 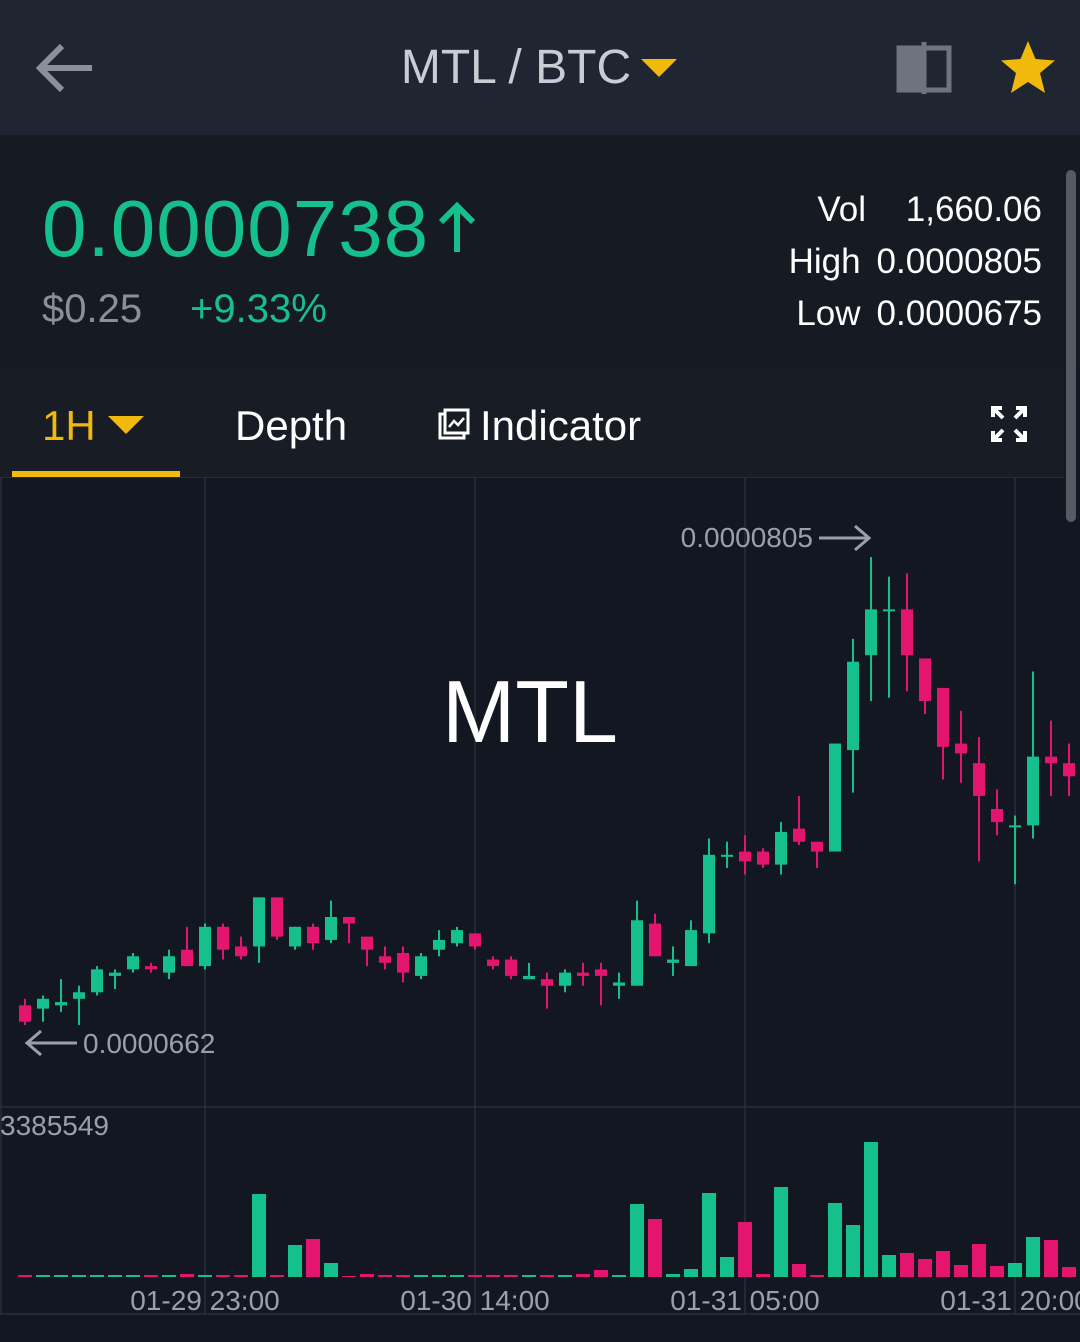 I want to click on active-tab-indicator, so click(x=96, y=474).